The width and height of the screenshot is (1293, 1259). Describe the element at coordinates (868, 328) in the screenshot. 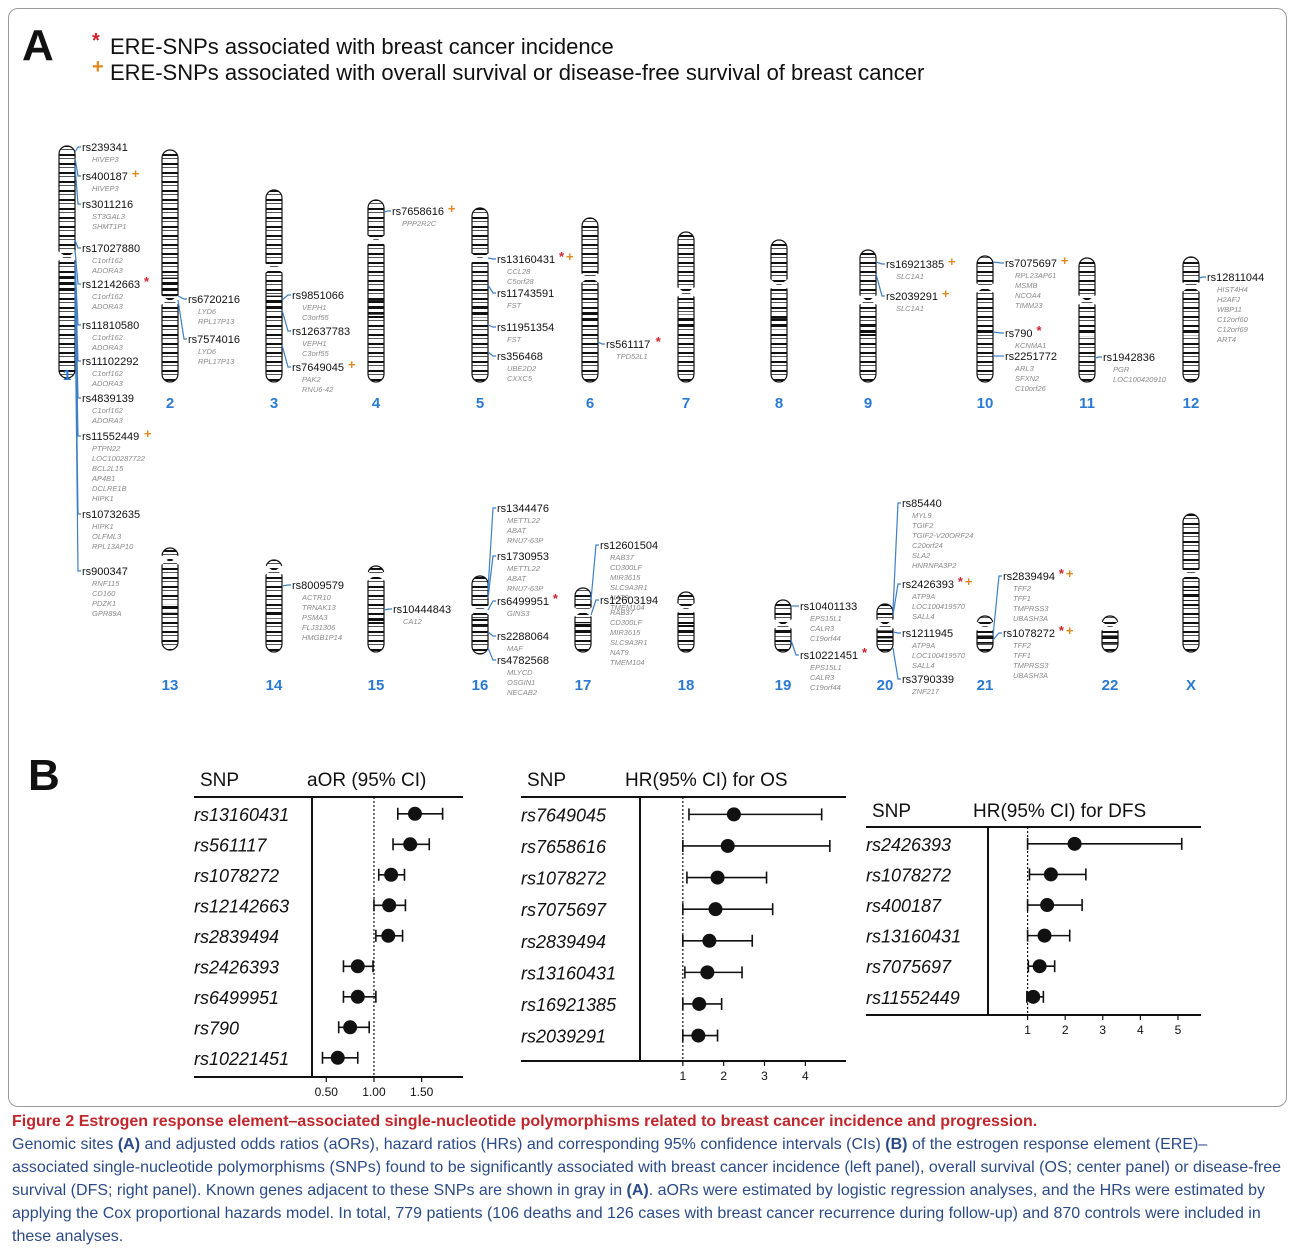

I see `chromosome-9-dense-band` at that location.